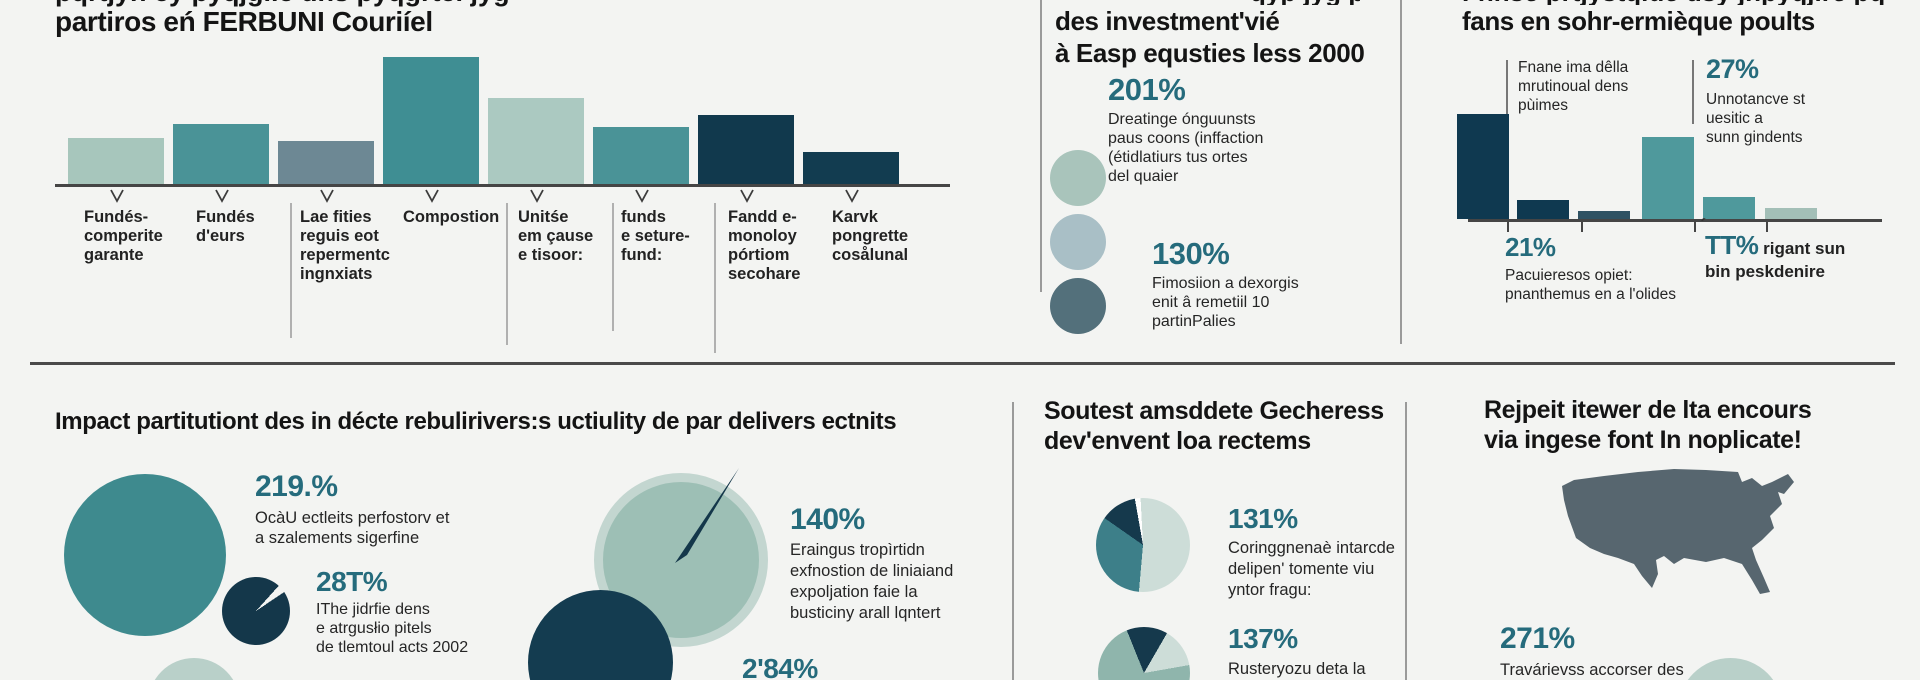 This screenshot has height=680, width=1920. Describe the element at coordinates (244, 21) in the screenshot. I see `left-section-title: partiros eń FERBUNI Couriíel` at that location.